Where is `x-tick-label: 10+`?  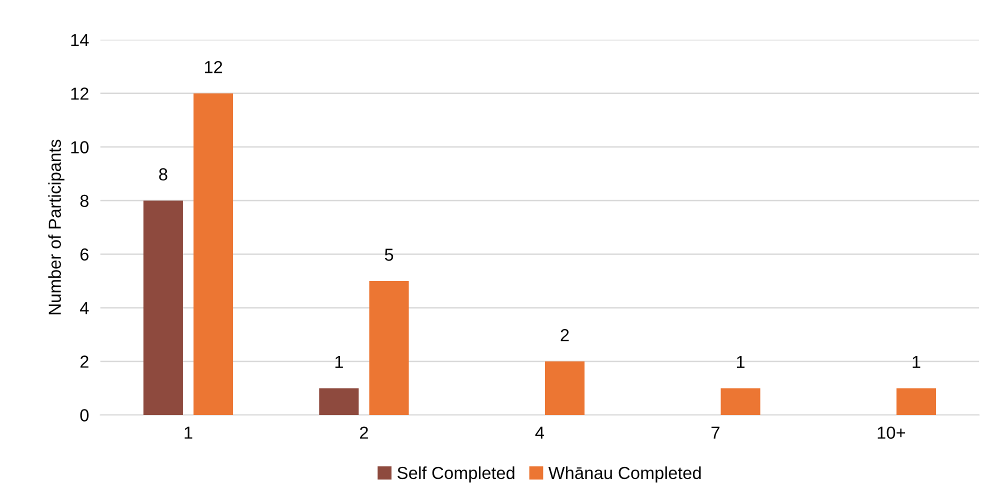
x-tick-label: 10+ is located at coordinates (892, 432).